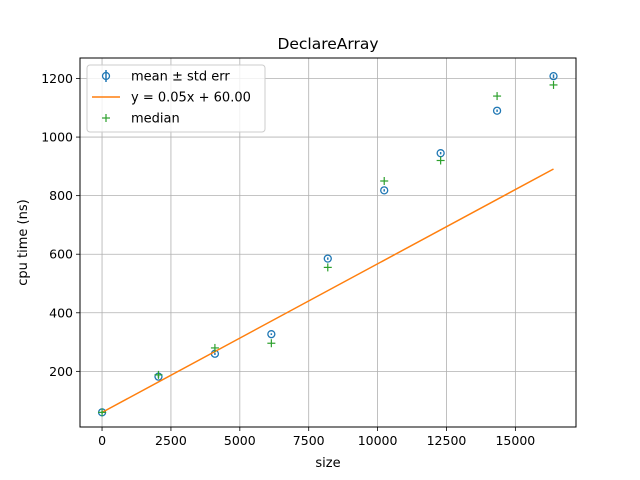 The height and width of the screenshot is (480, 640). Describe the element at coordinates (327, 44) in the screenshot. I see `chart-title: DeclareArray` at that location.